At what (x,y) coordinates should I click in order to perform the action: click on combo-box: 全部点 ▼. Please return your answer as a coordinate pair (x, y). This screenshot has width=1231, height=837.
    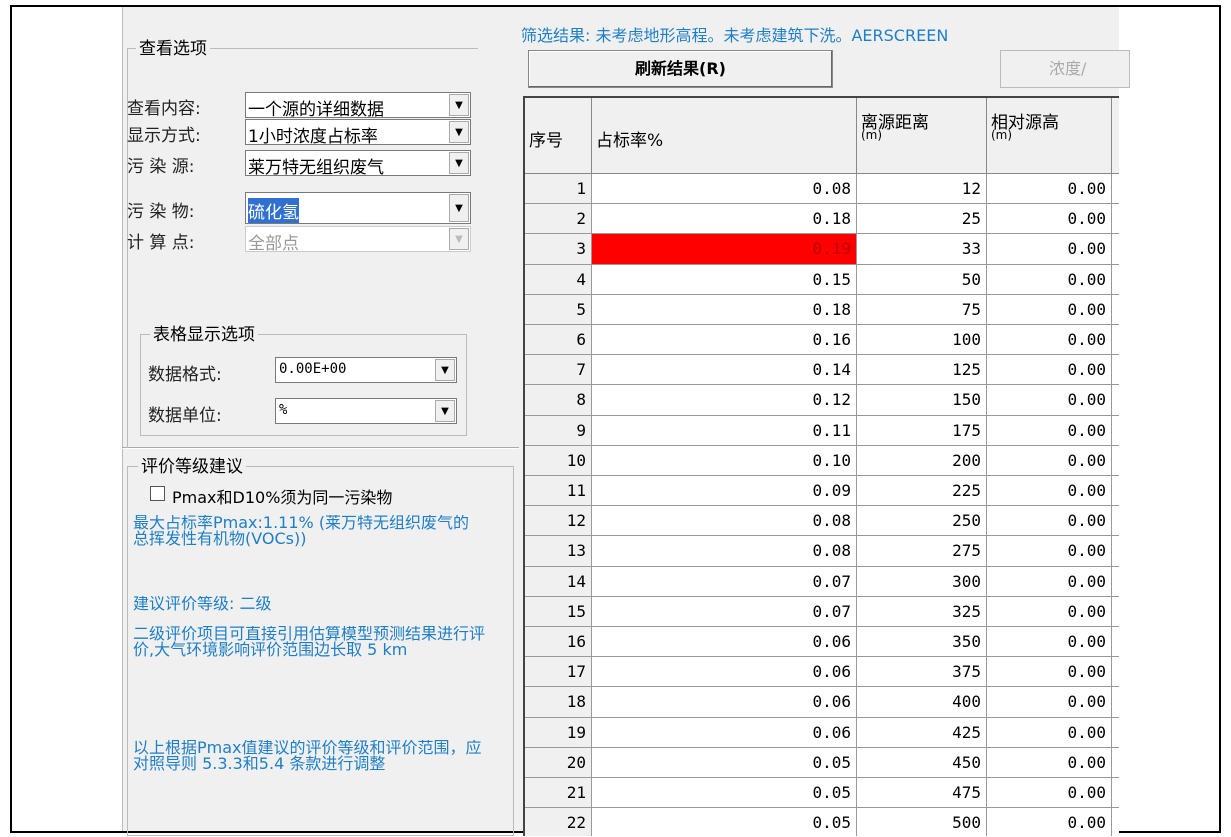
    Looking at the image, I should click on (358, 239).